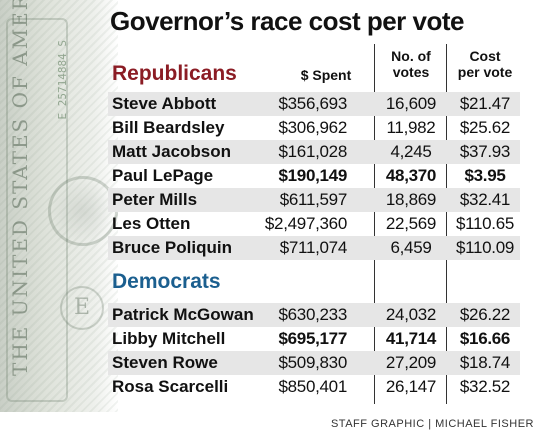 The image size is (546, 436). Describe the element at coordinates (62, 80) in the screenshot. I see `bill-serial: E 25714884 S` at that location.